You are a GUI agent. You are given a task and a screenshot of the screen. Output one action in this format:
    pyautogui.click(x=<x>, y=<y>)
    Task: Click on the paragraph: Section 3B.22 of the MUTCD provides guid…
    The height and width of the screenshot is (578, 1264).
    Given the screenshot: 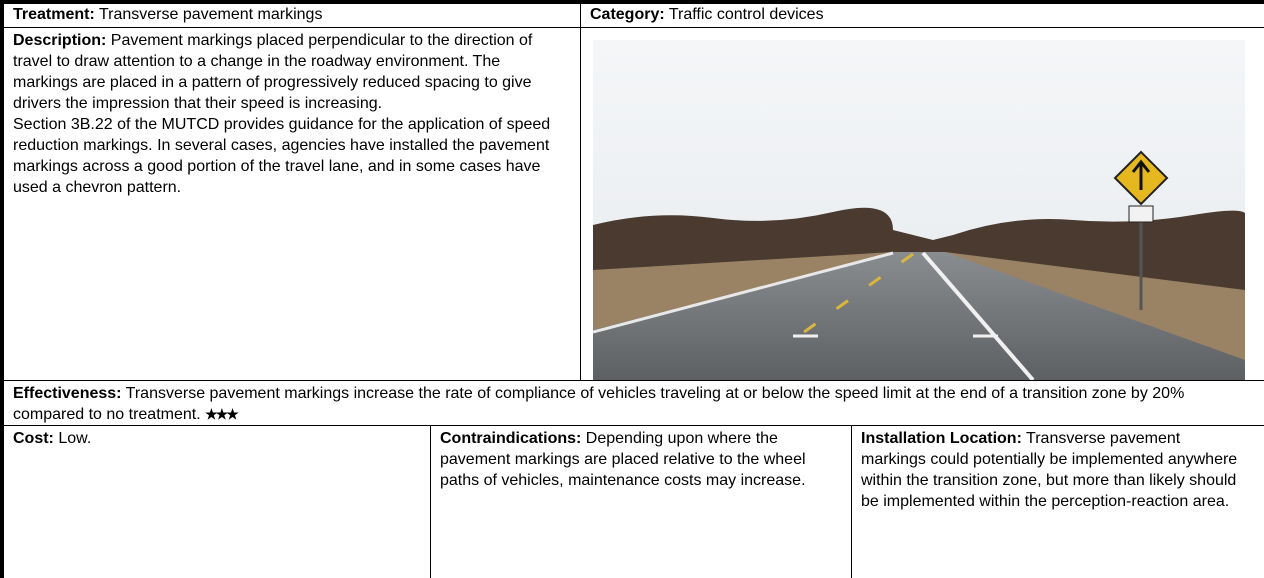 What is the action you would take?
    pyautogui.click(x=282, y=156)
    